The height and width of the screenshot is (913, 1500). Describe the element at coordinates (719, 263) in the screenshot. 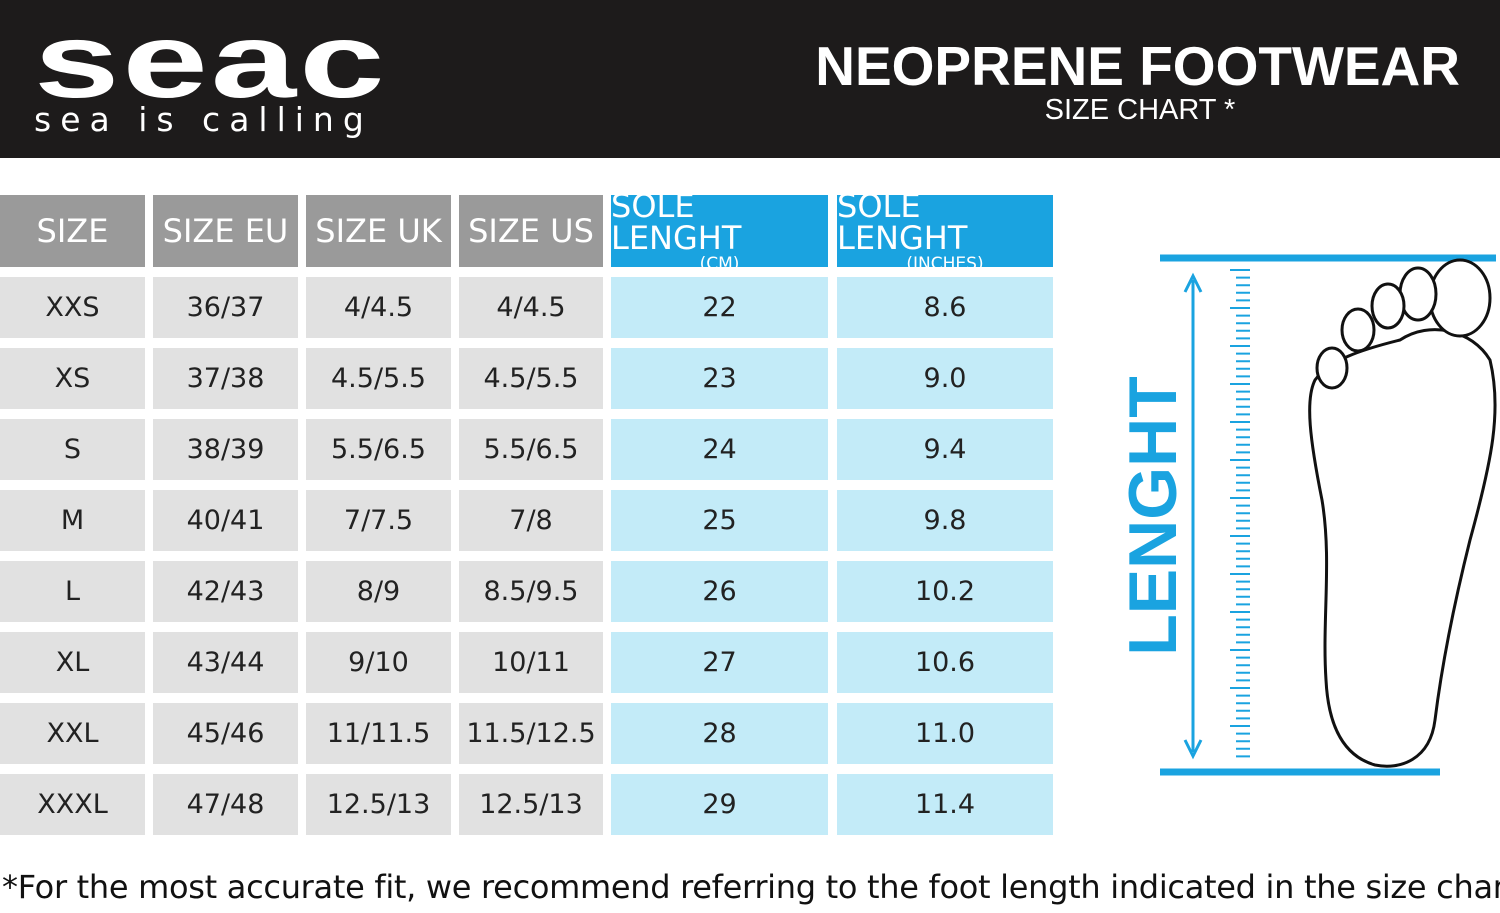

I see `header-sub: (CM)` at that location.